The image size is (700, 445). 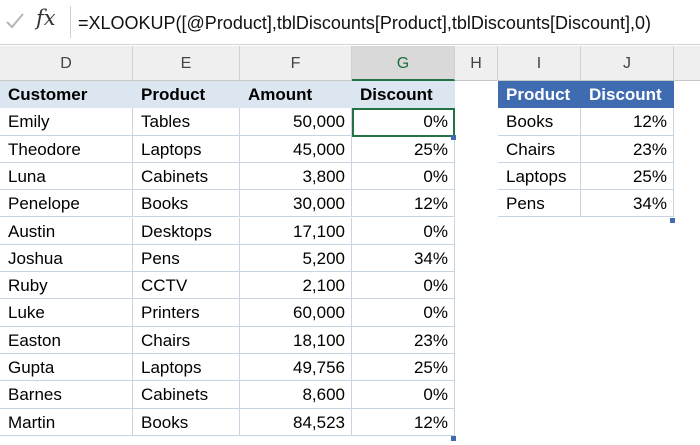 What do you see at coordinates (186, 231) in the screenshot?
I see `cell-product: Desktops` at bounding box center [186, 231].